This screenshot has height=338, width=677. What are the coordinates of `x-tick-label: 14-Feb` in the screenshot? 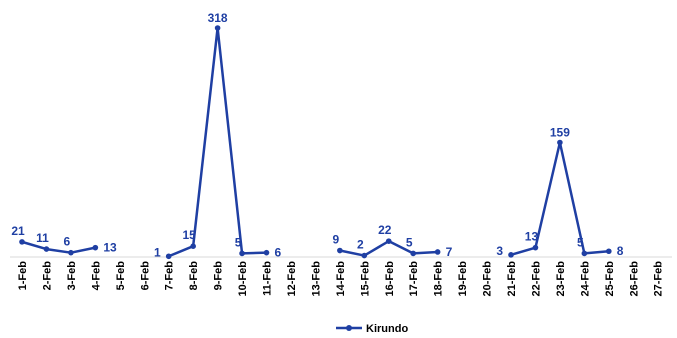 It's located at (341, 279).